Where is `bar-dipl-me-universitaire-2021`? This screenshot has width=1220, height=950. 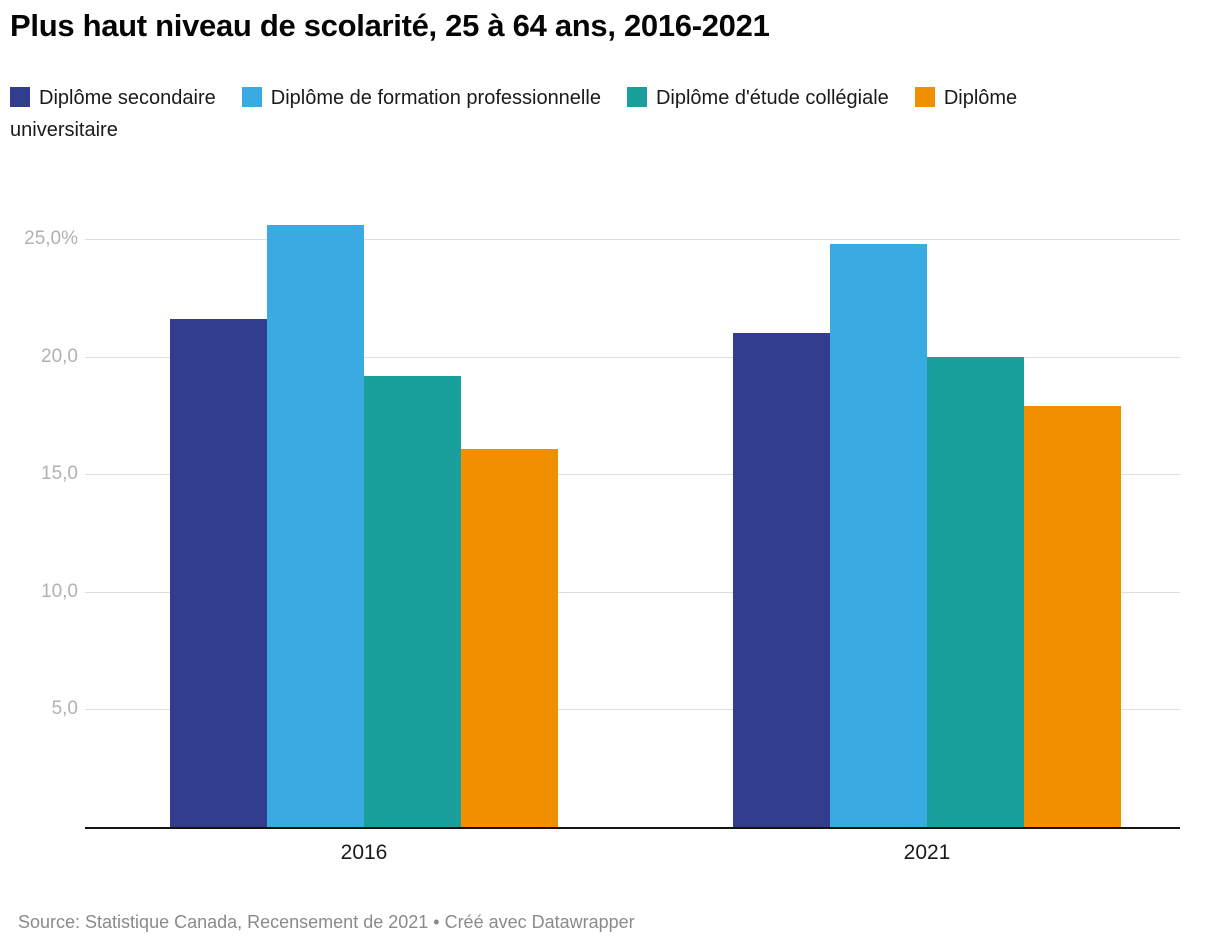 bar-dipl-me-universitaire-2021 is located at coordinates (1072, 616).